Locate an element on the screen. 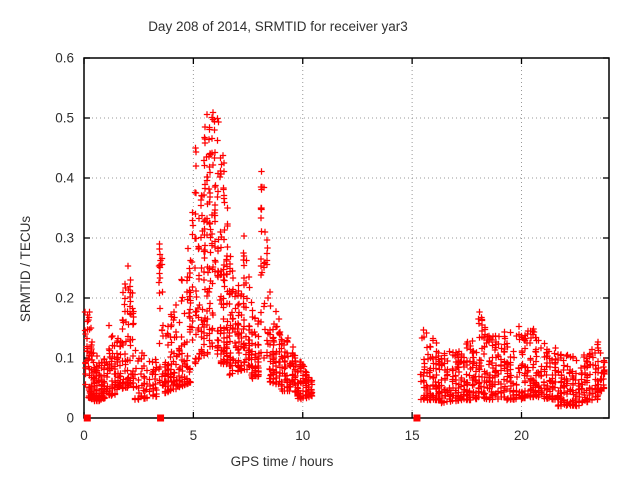  y-tick-label: 0.1 is located at coordinates (64, 358).